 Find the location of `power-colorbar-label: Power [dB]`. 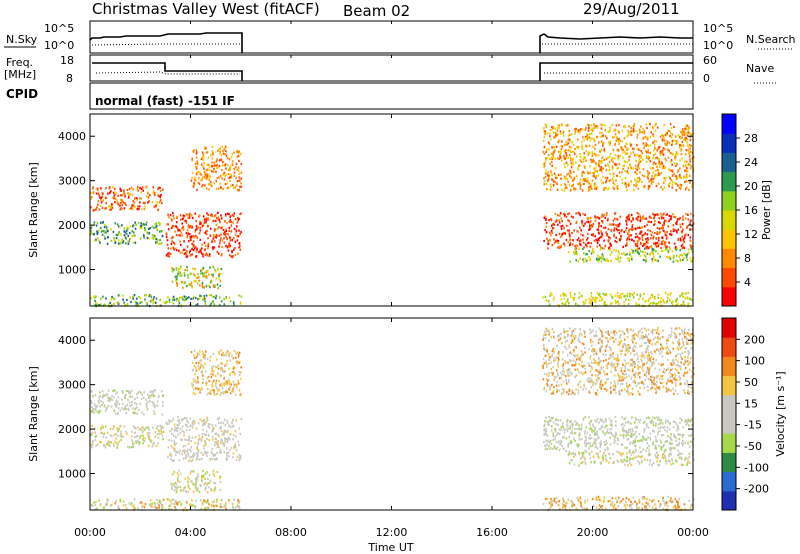

power-colorbar-label: Power [dB] is located at coordinates (766, 210).